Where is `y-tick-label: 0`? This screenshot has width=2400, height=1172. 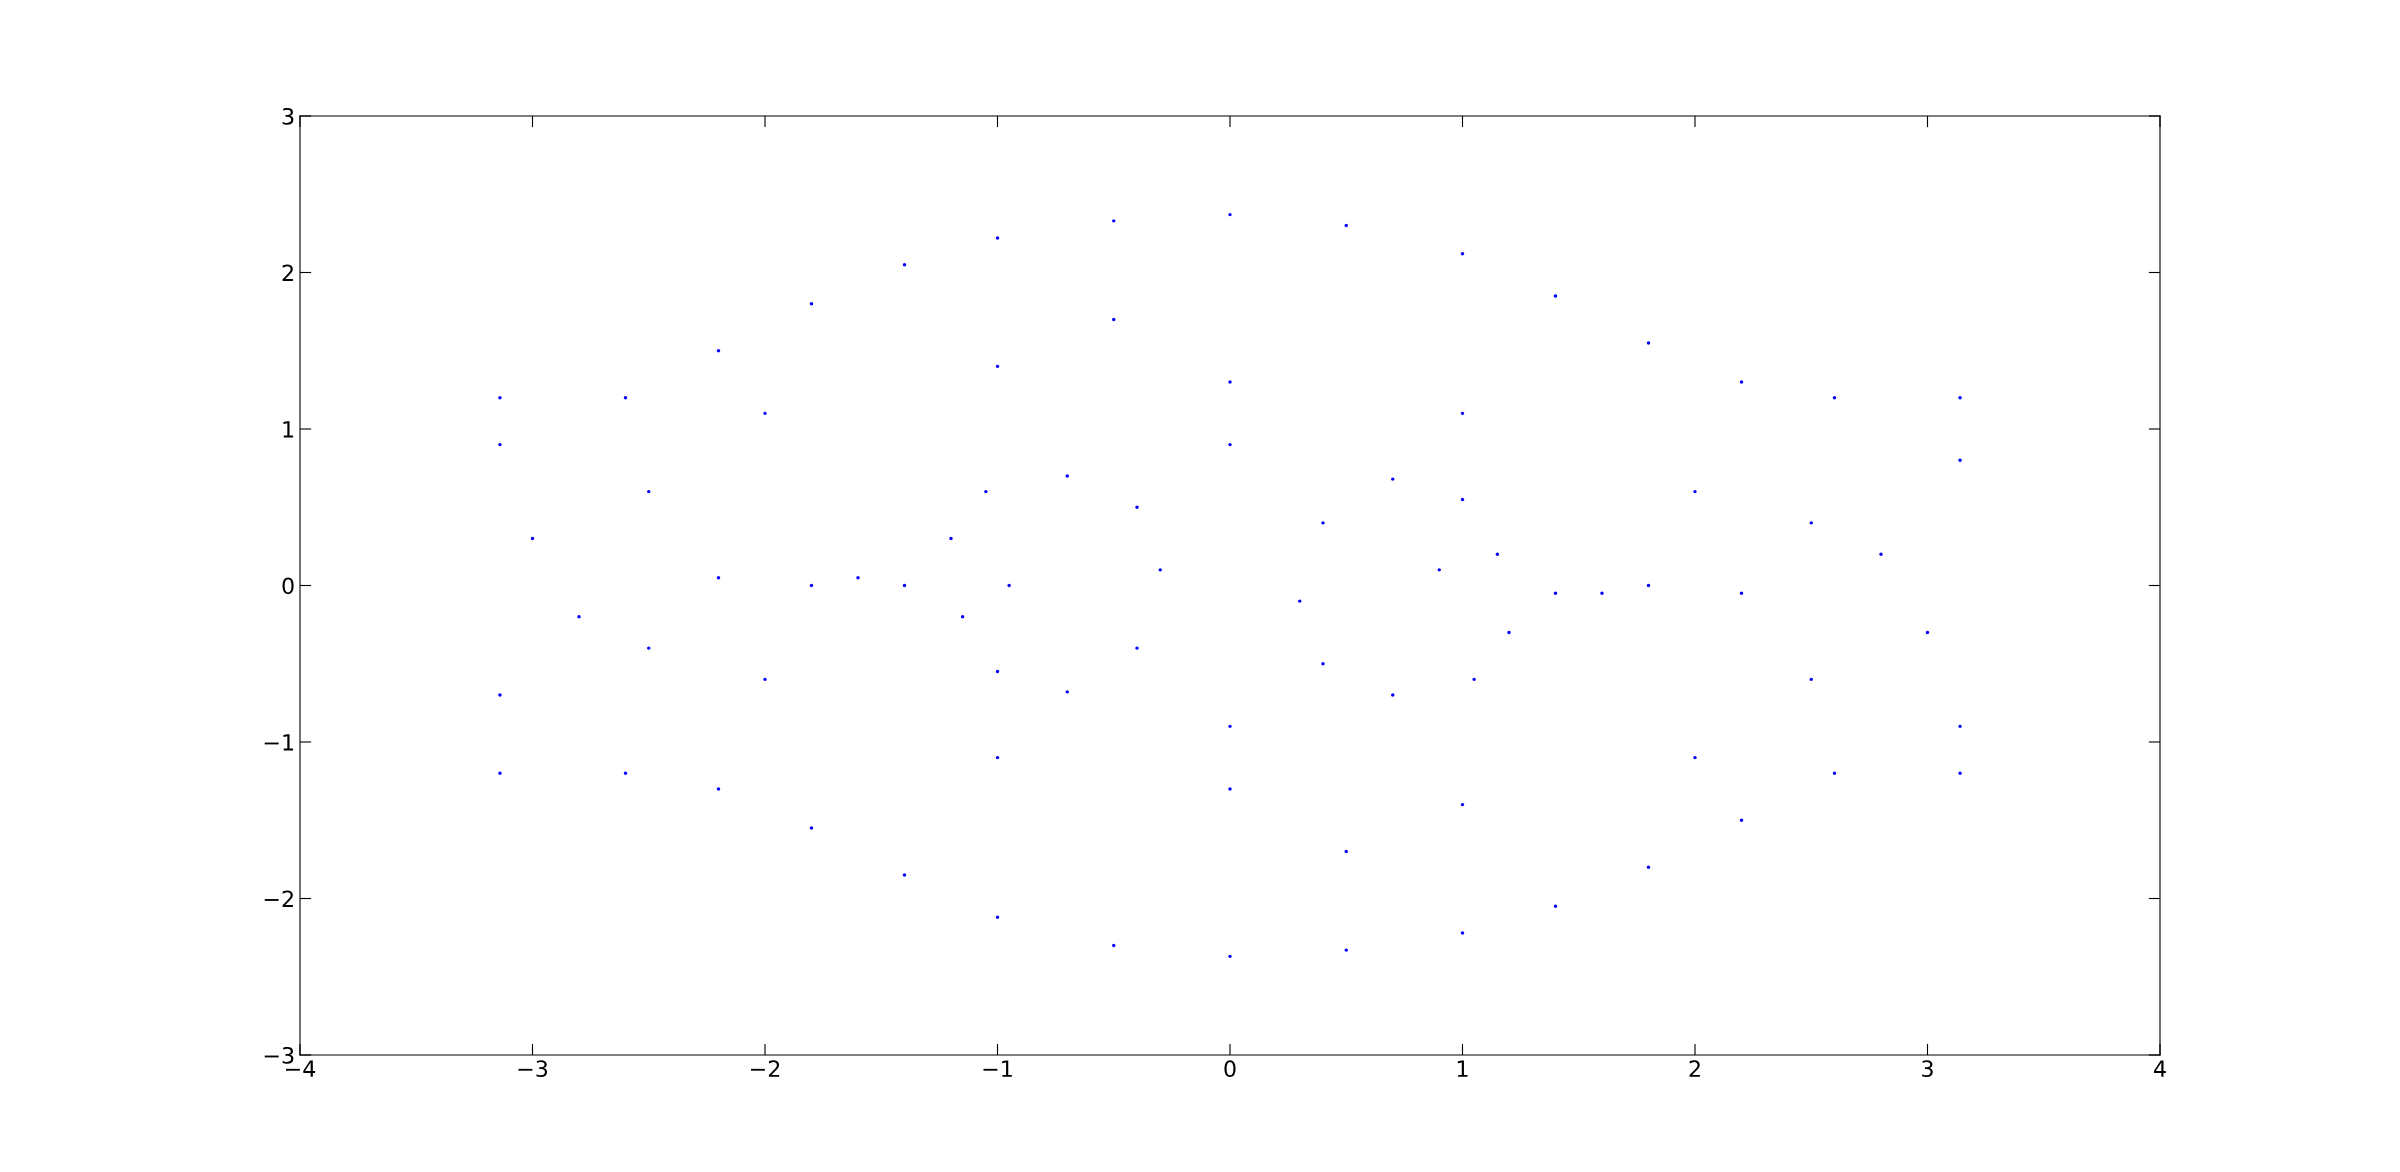
y-tick-label: 0 is located at coordinates (288, 586).